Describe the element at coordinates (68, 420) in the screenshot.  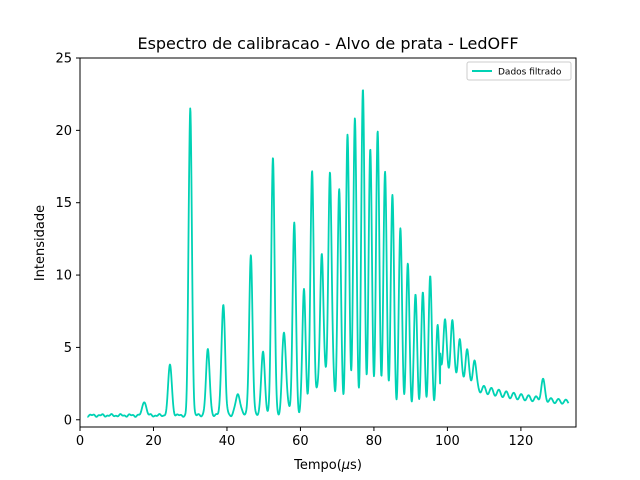
I see `y-tick-label: 0` at that location.